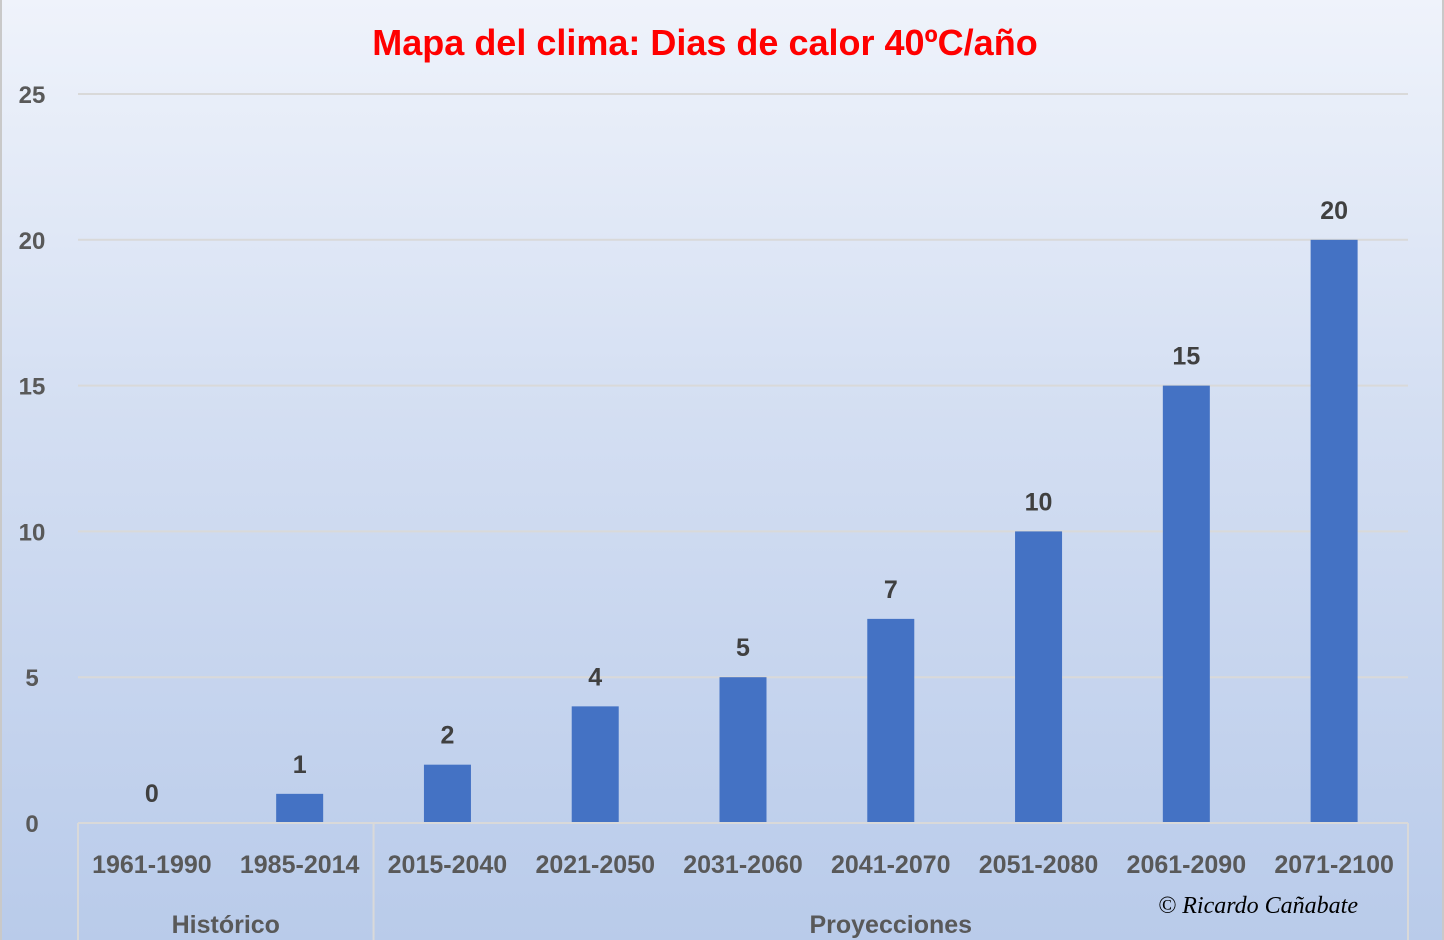 The width and height of the screenshot is (1444, 940). I want to click on x-tick-label: 2031-2060, so click(743, 865).